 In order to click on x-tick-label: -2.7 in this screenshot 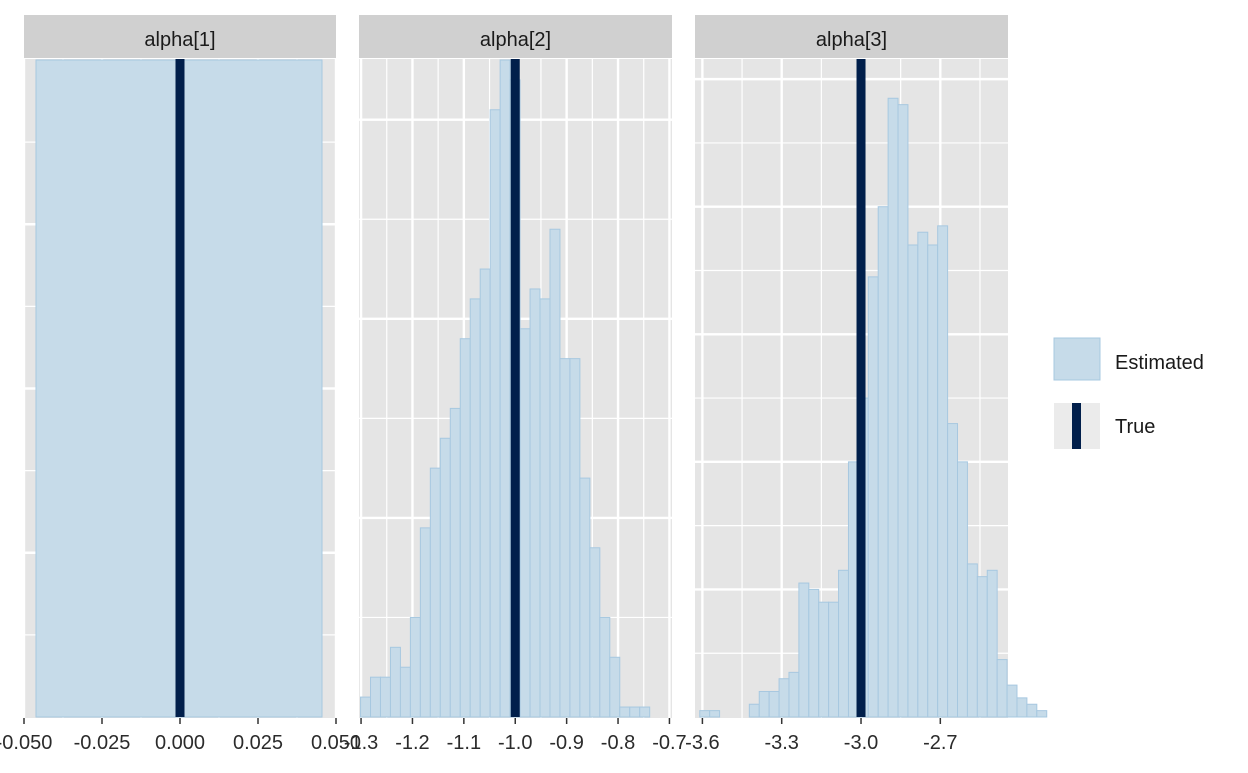, I will do `click(940, 743)`.